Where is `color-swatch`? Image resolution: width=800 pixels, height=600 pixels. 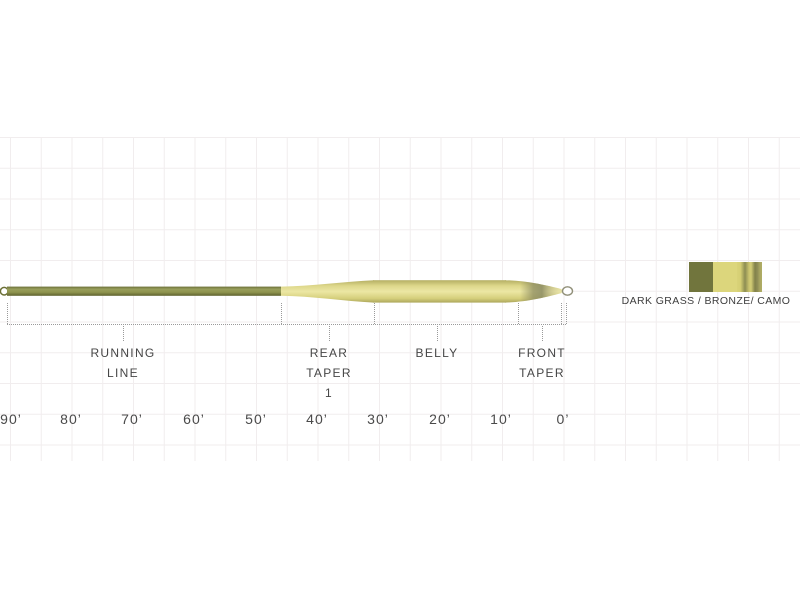
color-swatch is located at coordinates (725, 277).